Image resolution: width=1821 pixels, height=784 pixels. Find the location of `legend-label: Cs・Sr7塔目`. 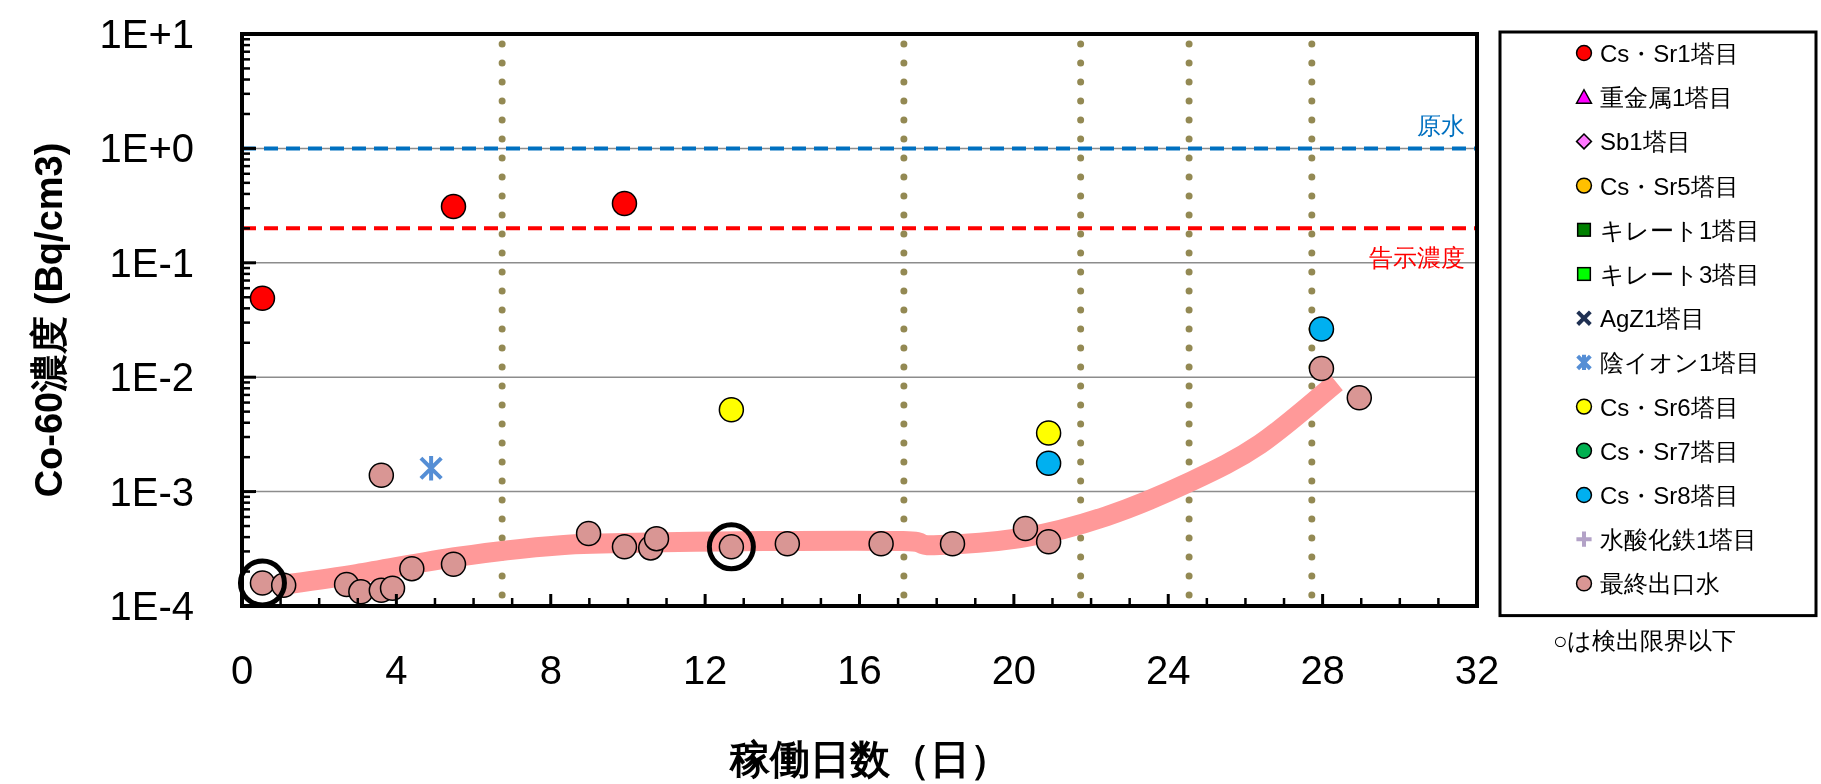

legend-label: Cs・Sr7塔目 is located at coordinates (1669, 451).